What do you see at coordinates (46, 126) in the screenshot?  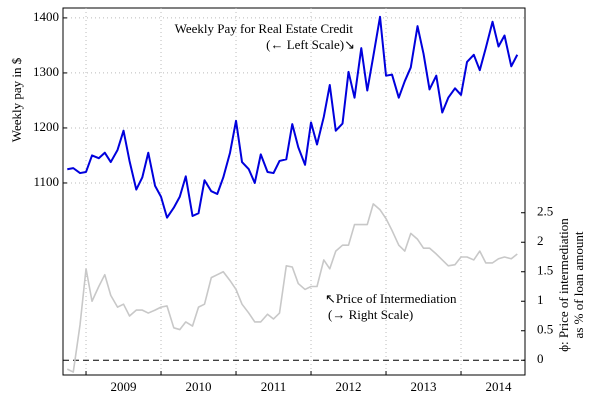 I see `y-tick-label: 1200` at bounding box center [46, 126].